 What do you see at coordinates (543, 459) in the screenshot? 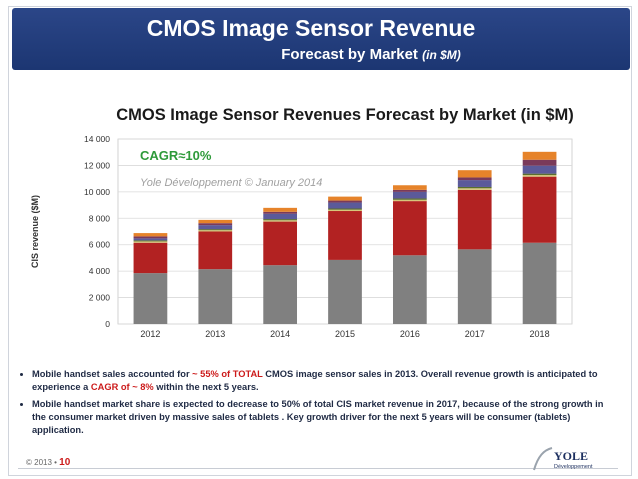
I see `logo-swoosh` at bounding box center [543, 459].